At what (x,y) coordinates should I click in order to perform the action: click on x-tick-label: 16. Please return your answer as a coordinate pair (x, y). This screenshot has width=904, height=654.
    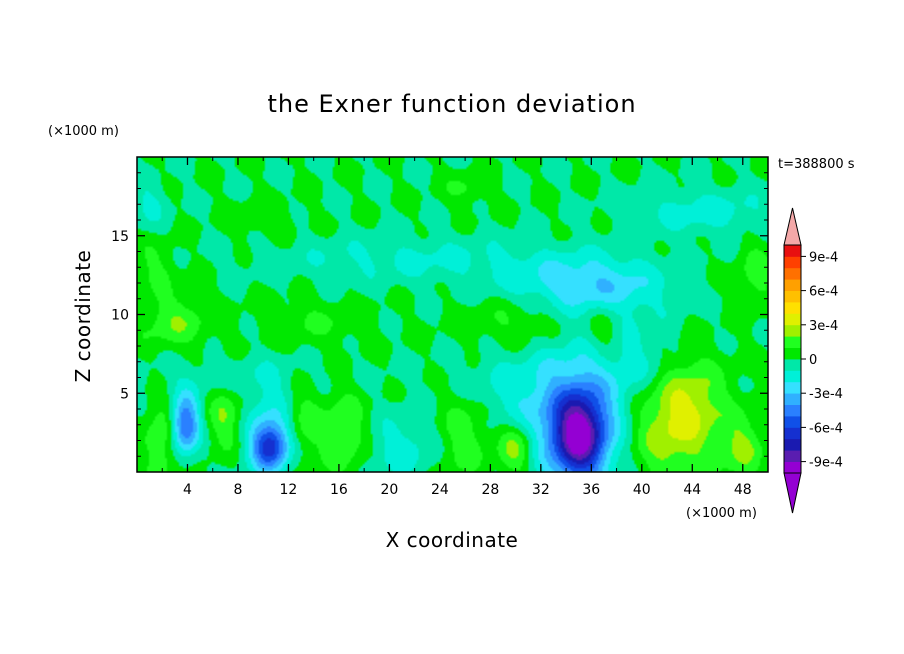
    Looking at the image, I should click on (339, 490).